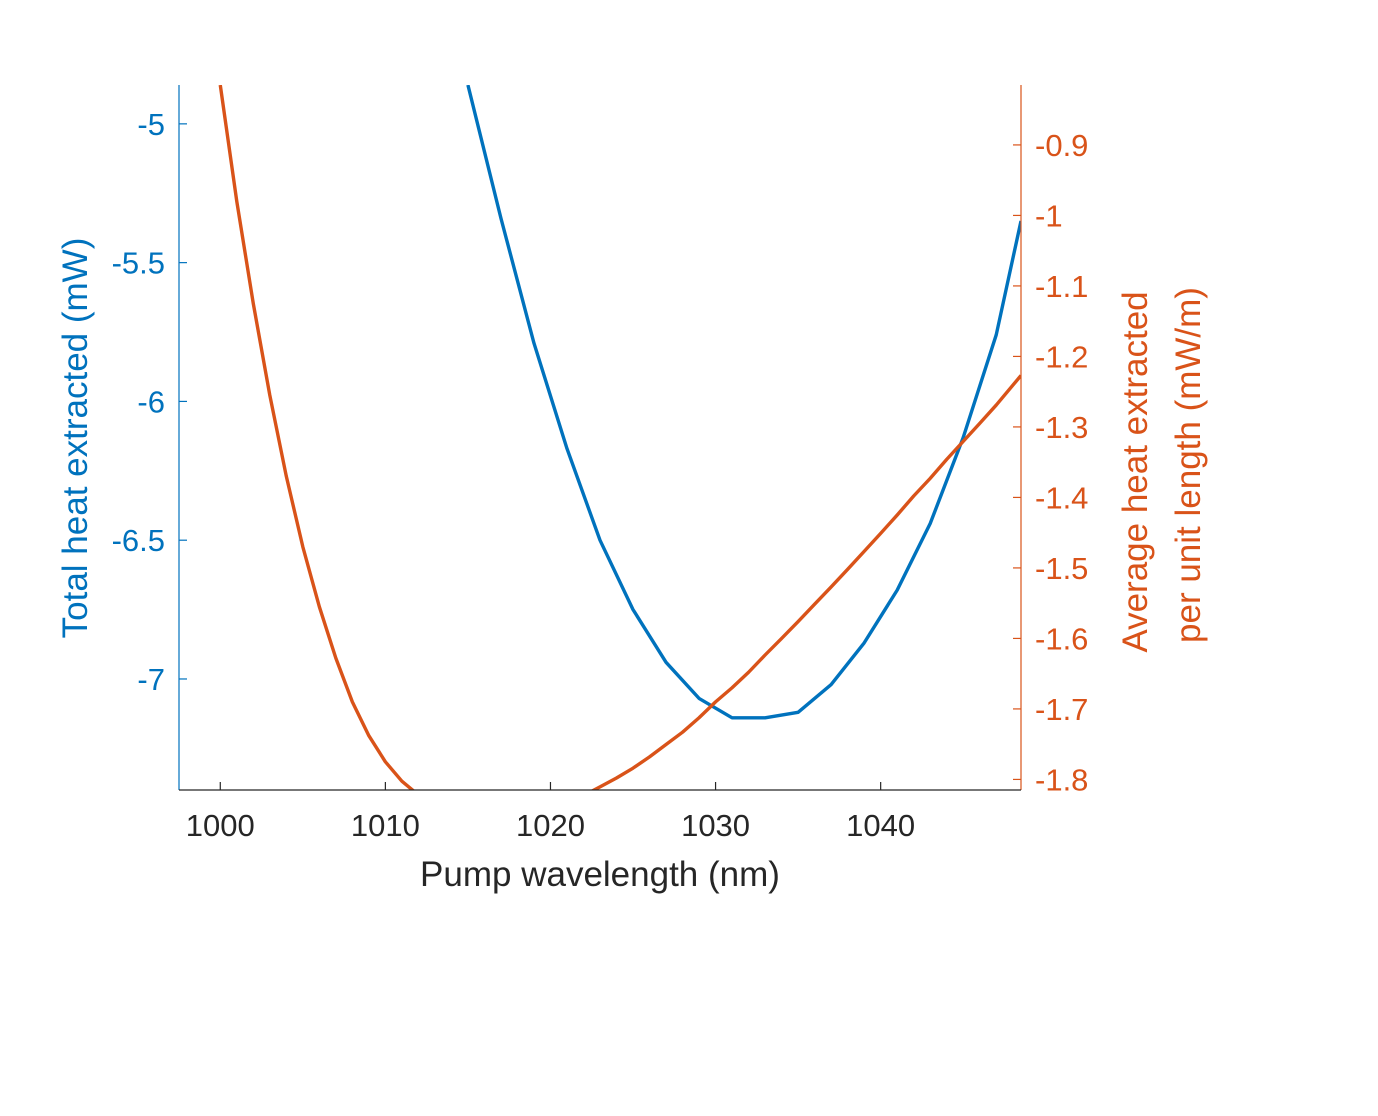  I want to click on x-tick-label: 1000, so click(220, 825).